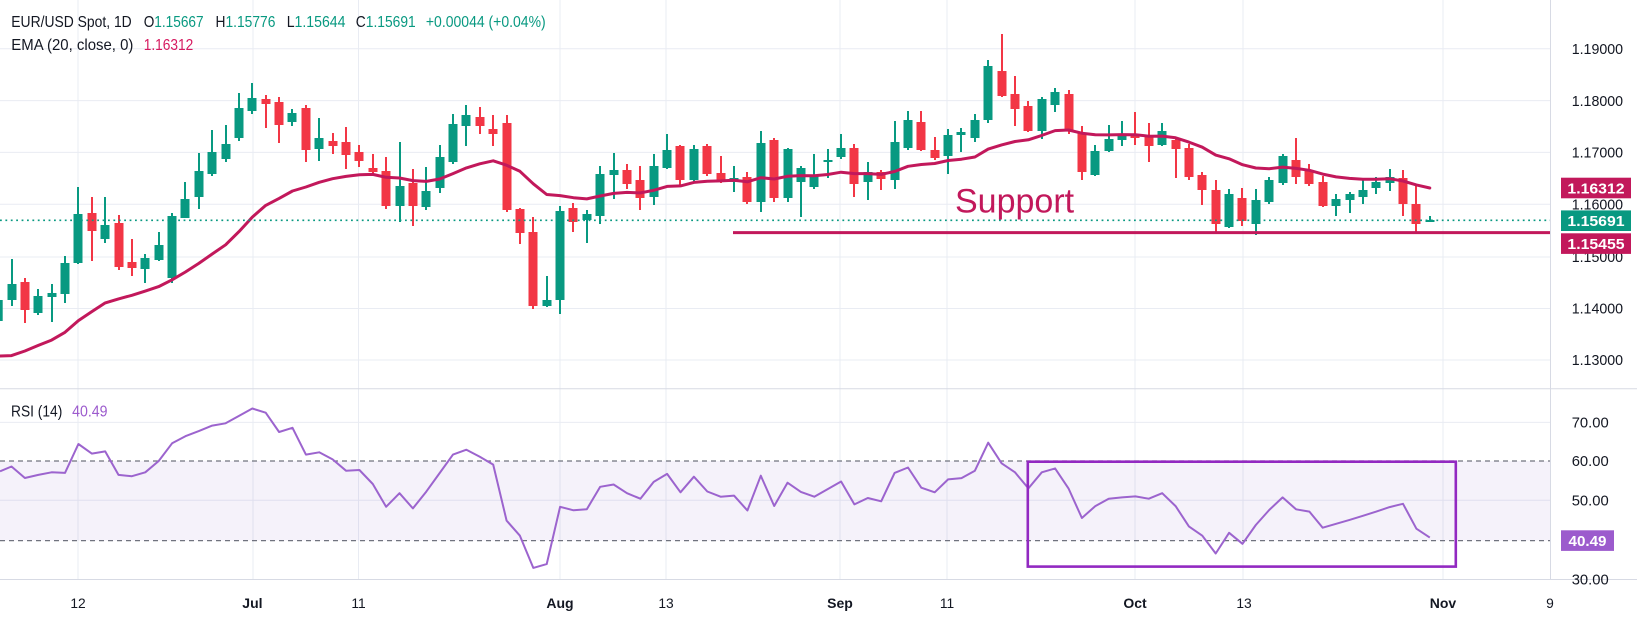  Describe the element at coordinates (252, 603) in the screenshot. I see `svg-text: Jul` at that location.